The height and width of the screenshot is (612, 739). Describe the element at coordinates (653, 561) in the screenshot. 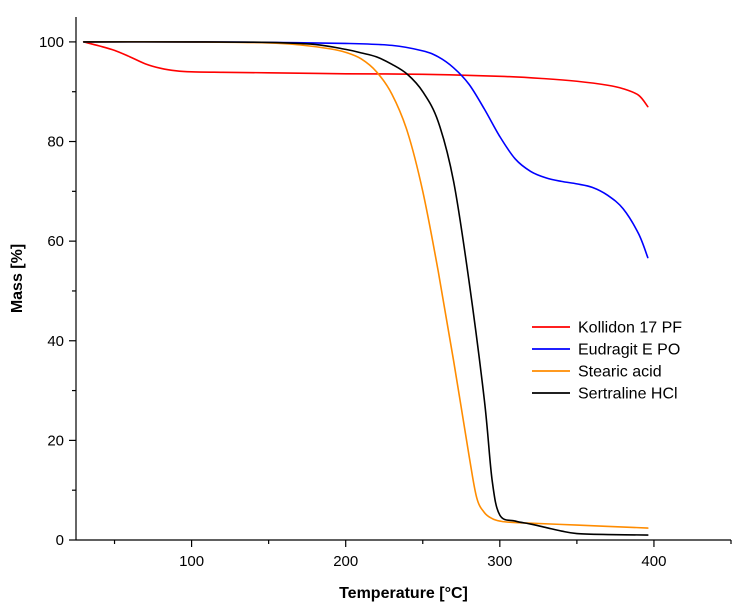

I see `x-tick-label: 400` at that location.